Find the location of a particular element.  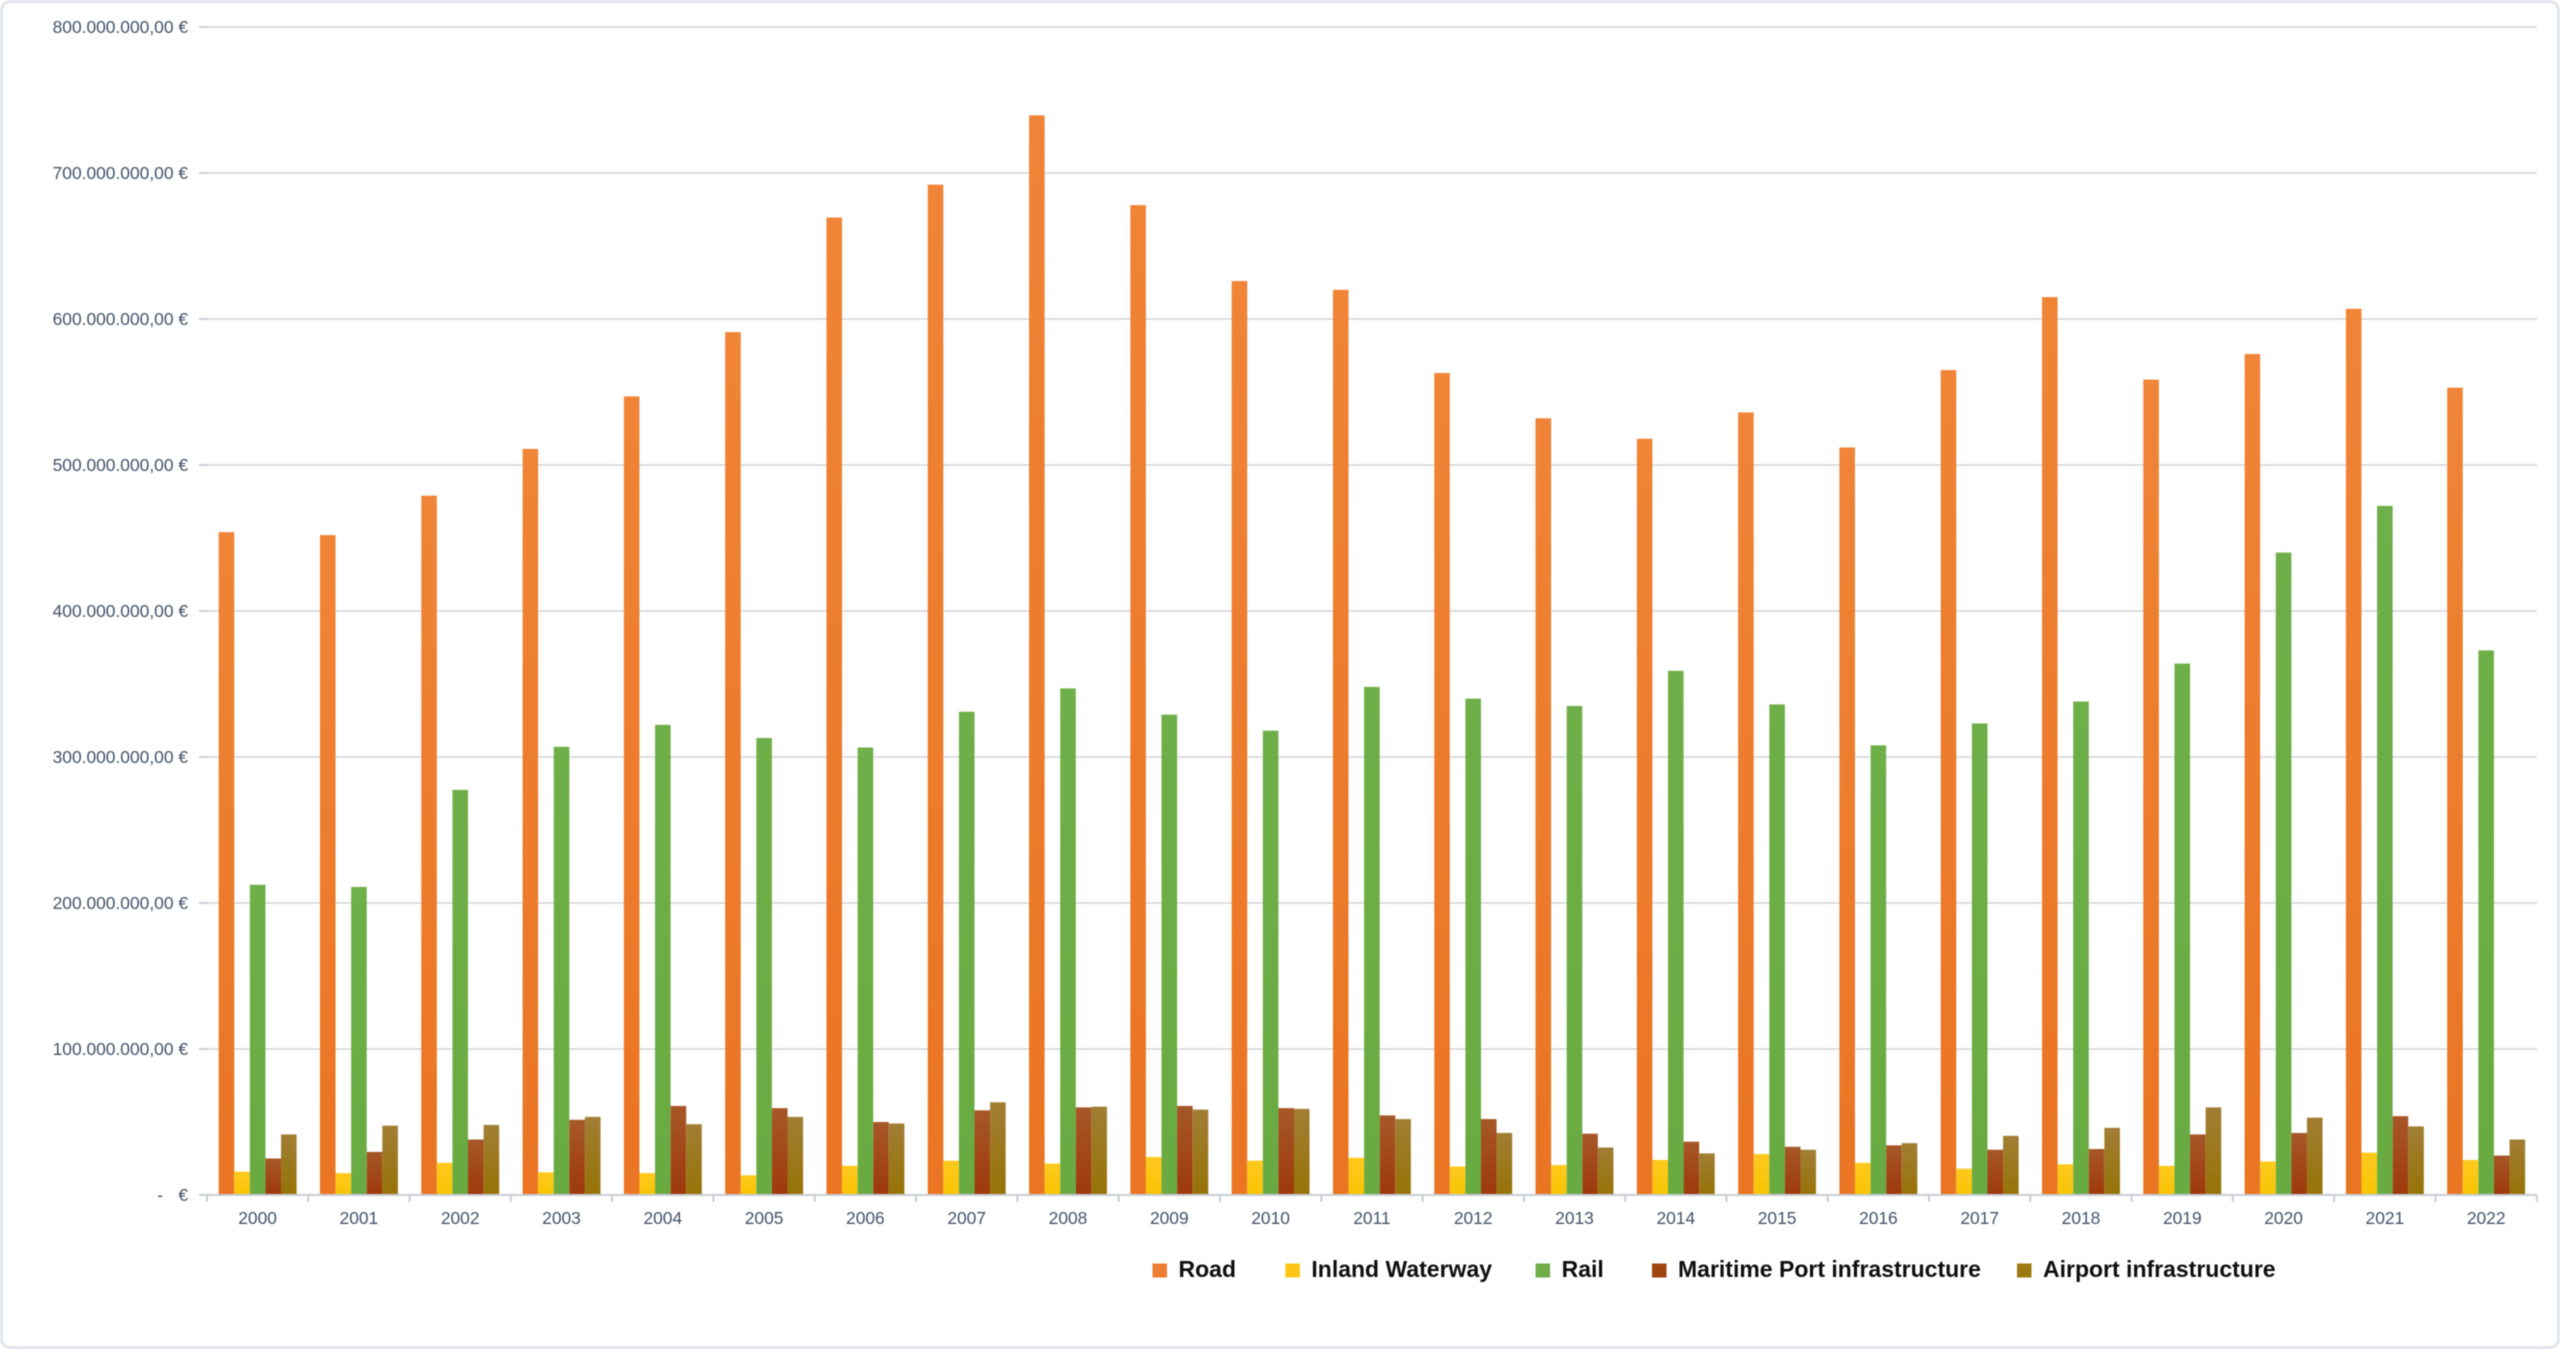

svg-text: Rail is located at coordinates (1583, 1269).